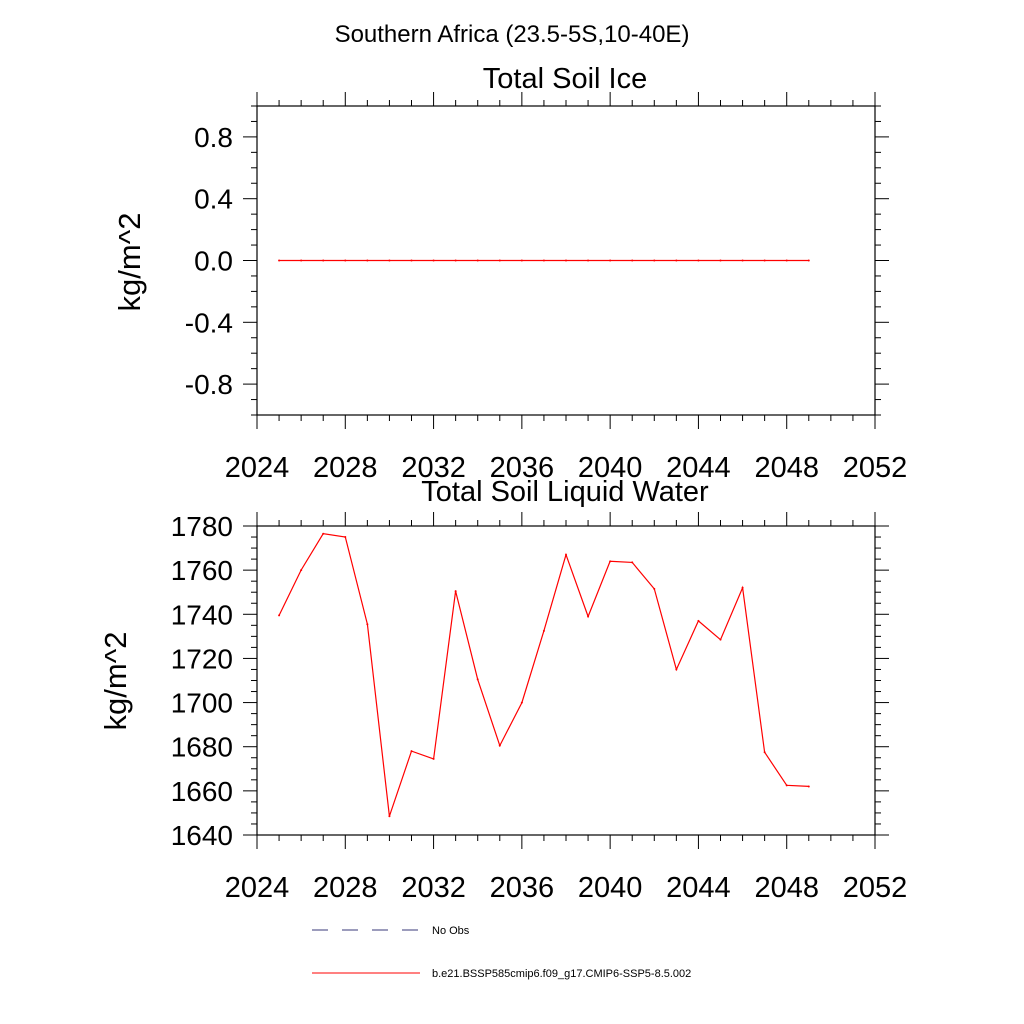 This screenshot has height=1024, width=1024. Describe the element at coordinates (202, 791) in the screenshot. I see `y-tick-label: 1660` at that location.